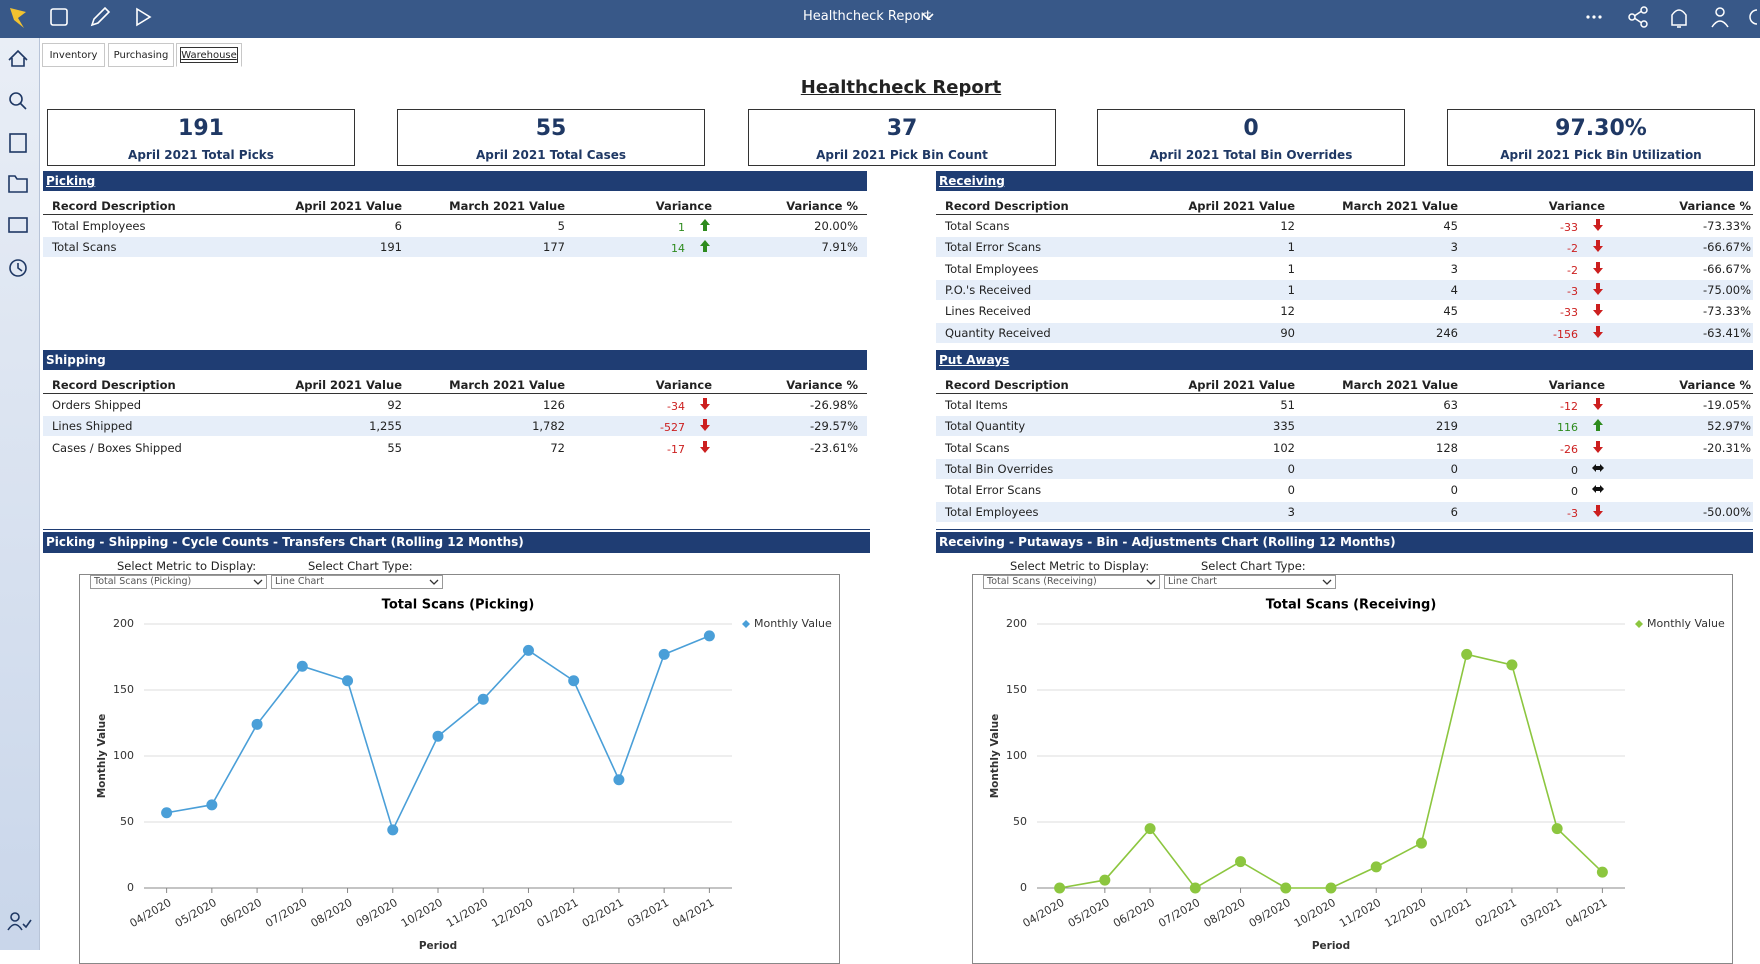 This screenshot has width=1760, height=964. I want to click on help-icon, so click(1753, 17).